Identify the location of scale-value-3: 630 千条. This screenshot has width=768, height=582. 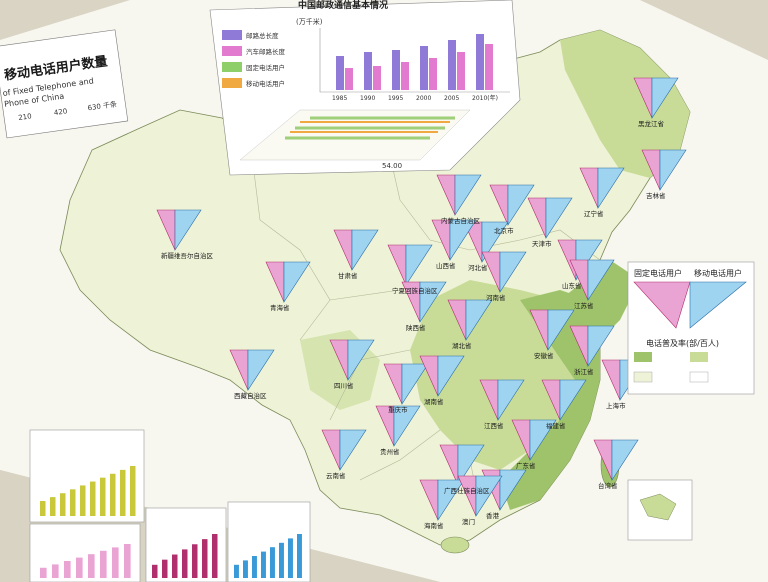
(102, 105).